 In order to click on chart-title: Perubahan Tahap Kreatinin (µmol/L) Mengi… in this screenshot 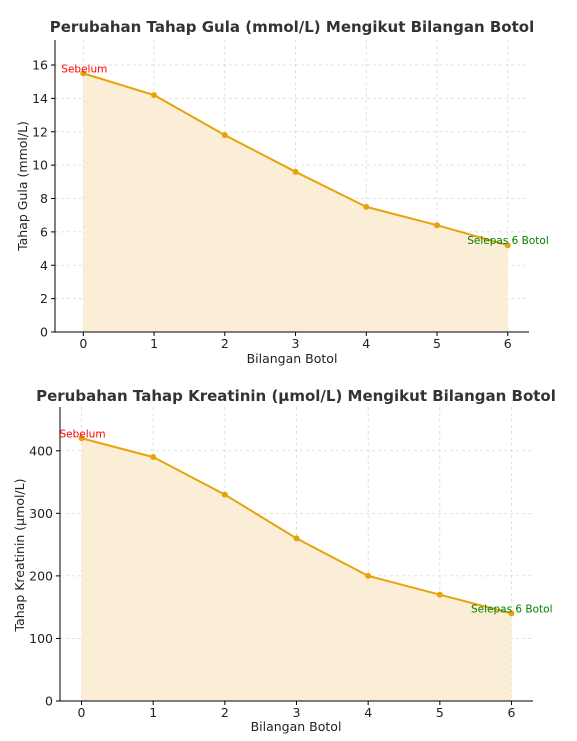, I will do `click(296, 396)`.